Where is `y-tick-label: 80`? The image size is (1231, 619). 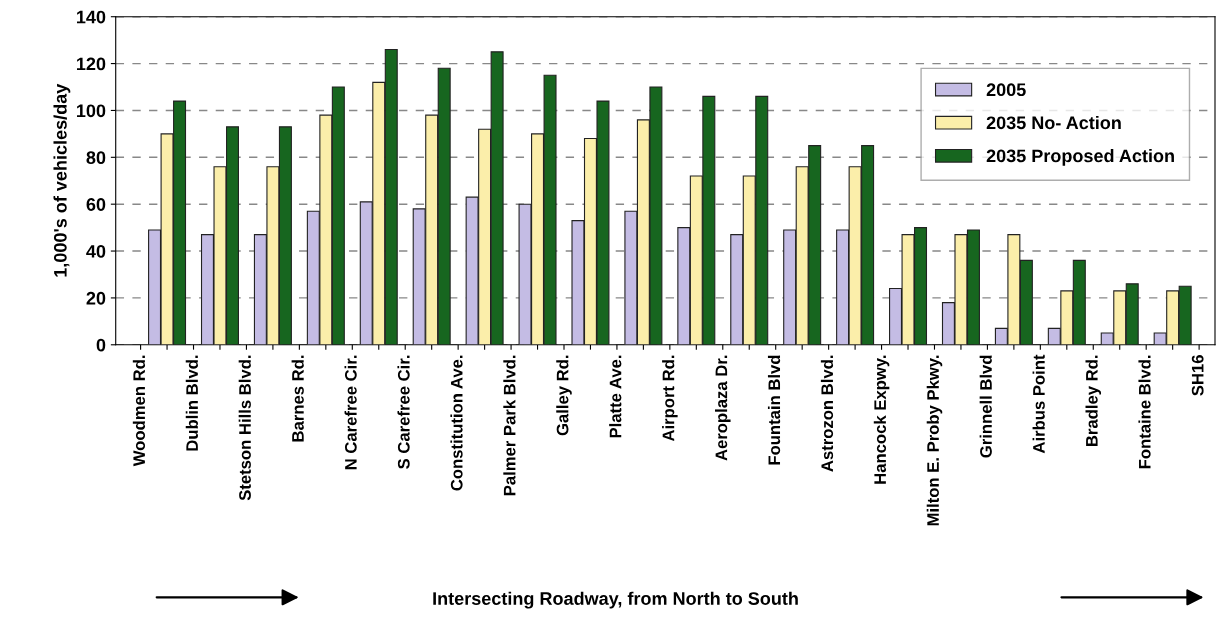
y-tick-label: 80 is located at coordinates (96, 158).